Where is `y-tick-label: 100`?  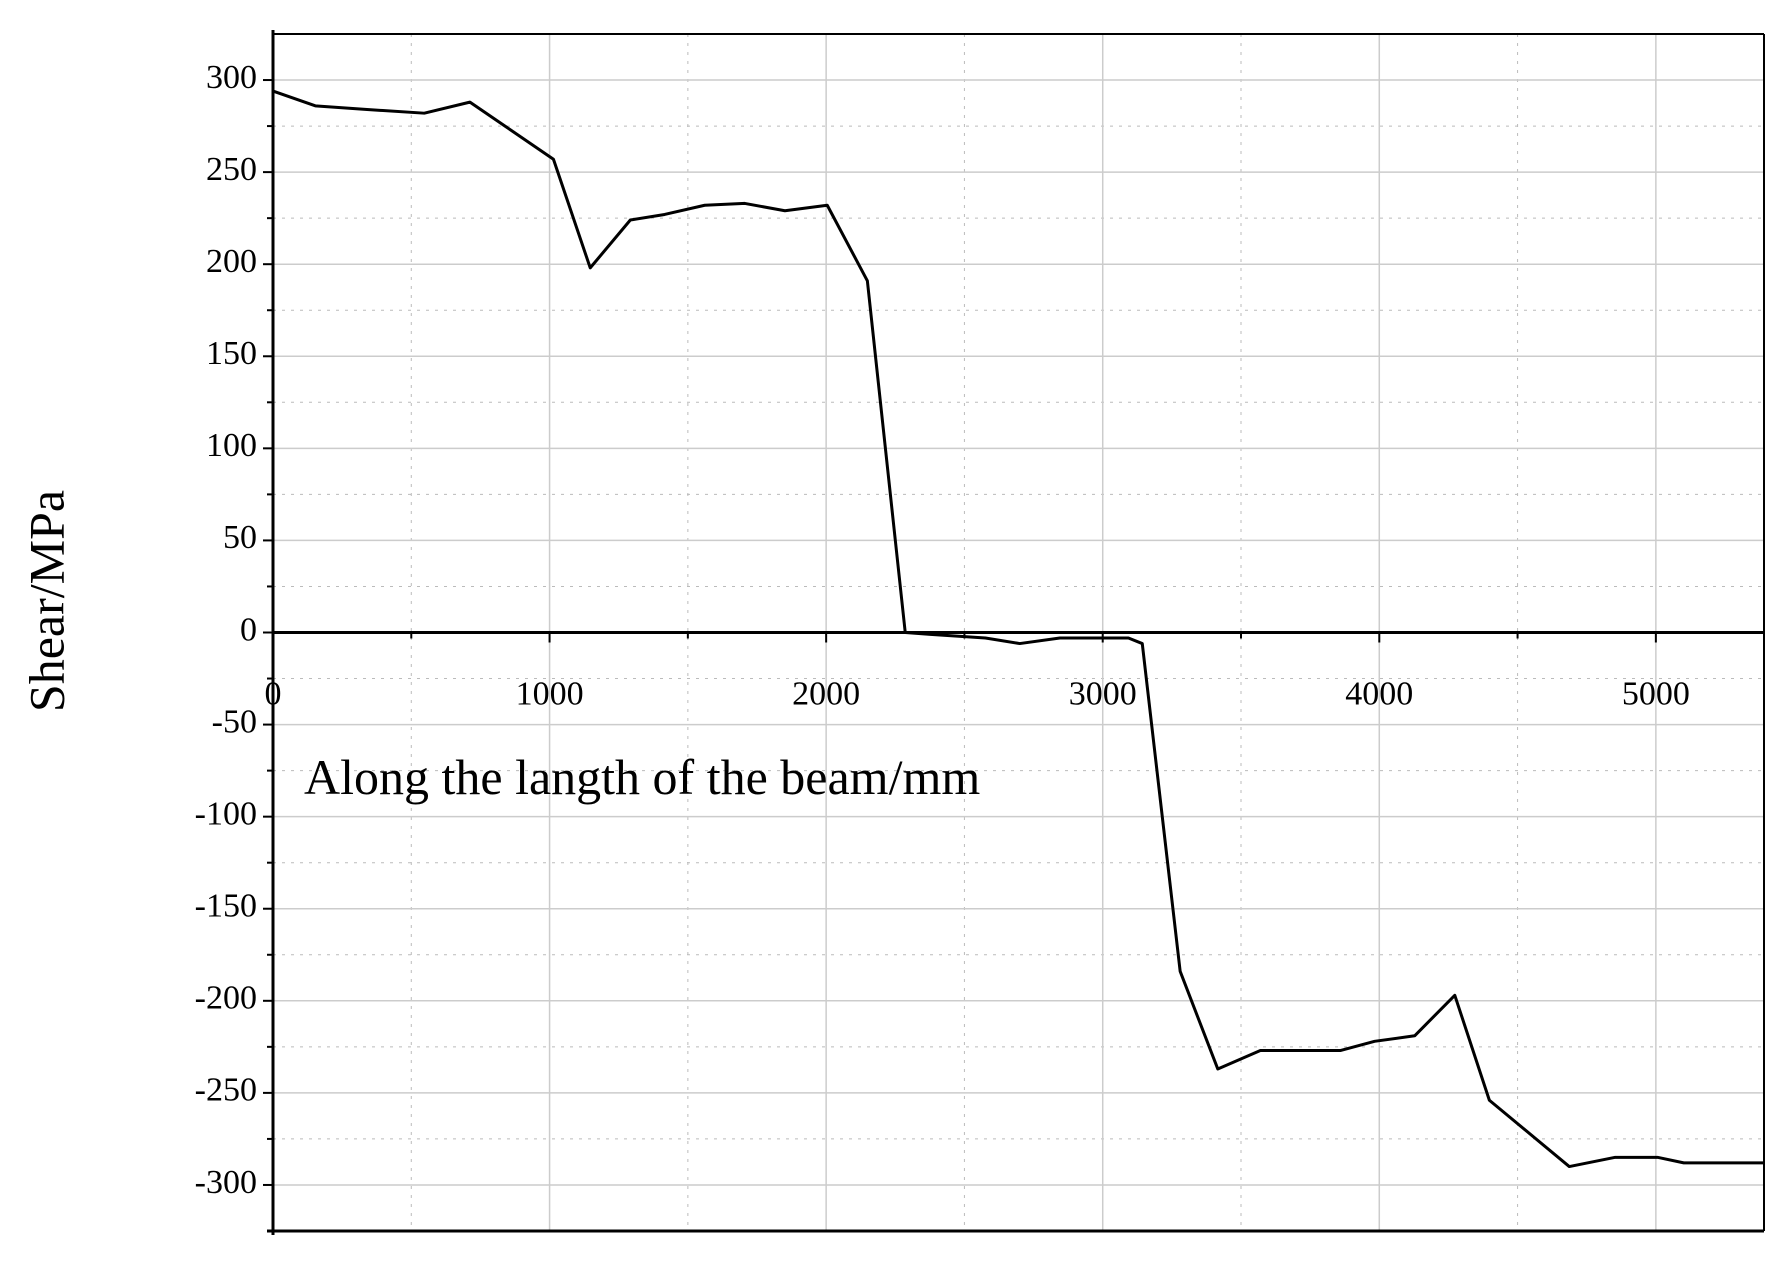
y-tick-label: 100 is located at coordinates (231, 445).